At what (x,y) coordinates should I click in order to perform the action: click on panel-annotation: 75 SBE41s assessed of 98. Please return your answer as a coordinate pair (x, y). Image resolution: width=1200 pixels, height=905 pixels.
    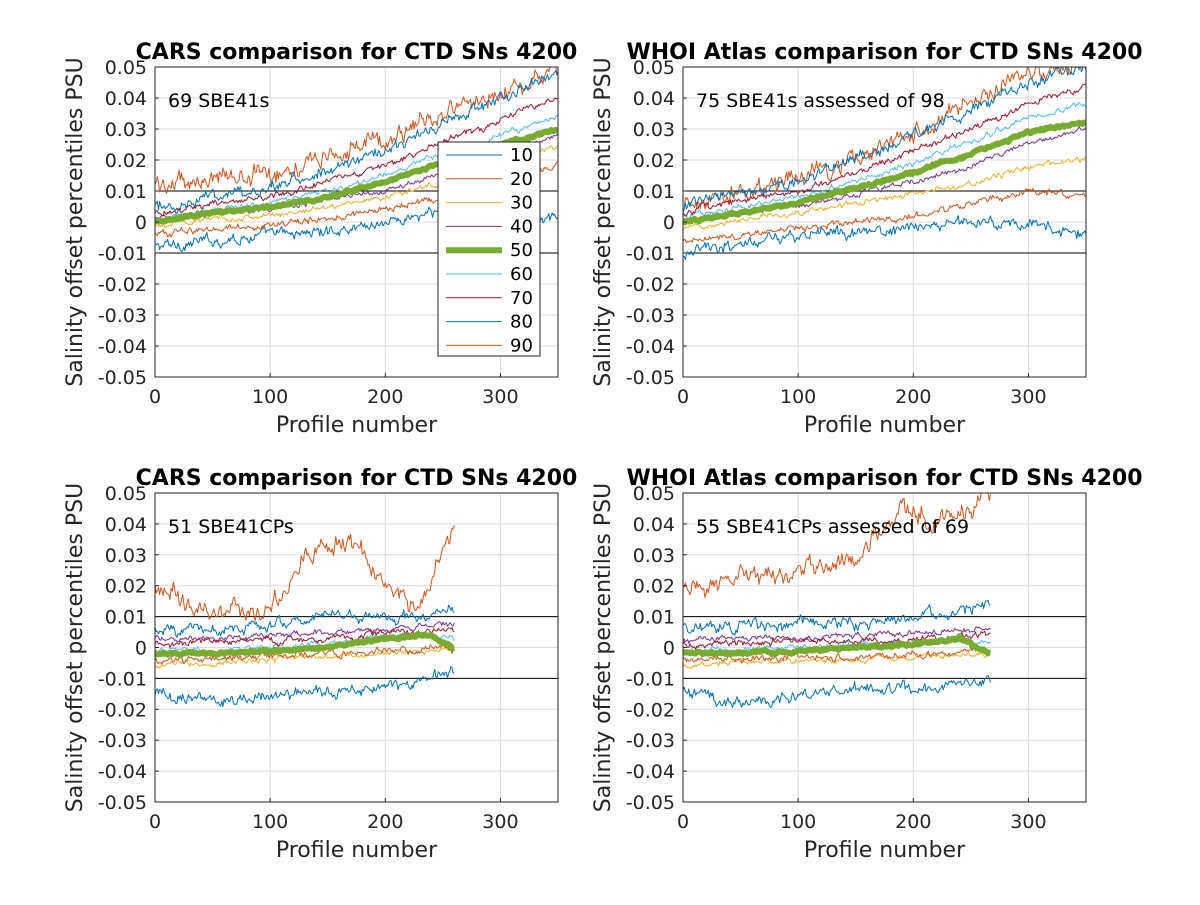
    Looking at the image, I should click on (820, 101).